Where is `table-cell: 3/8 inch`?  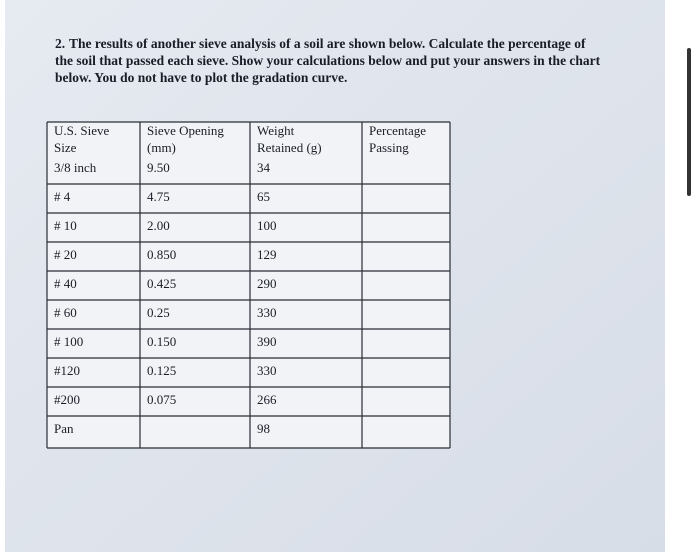 table-cell: 3/8 inch is located at coordinates (75, 167).